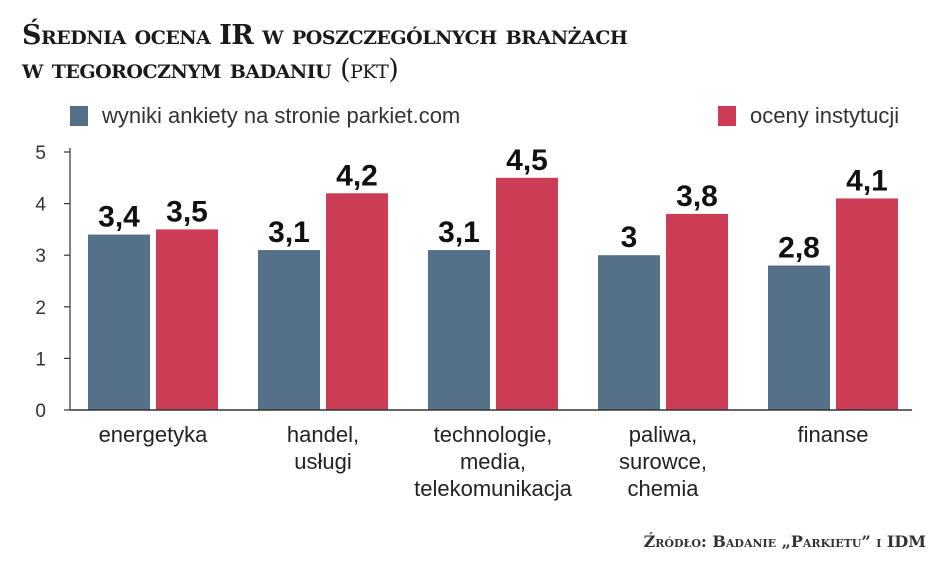  I want to click on y-tick-label: 2, so click(40, 308).